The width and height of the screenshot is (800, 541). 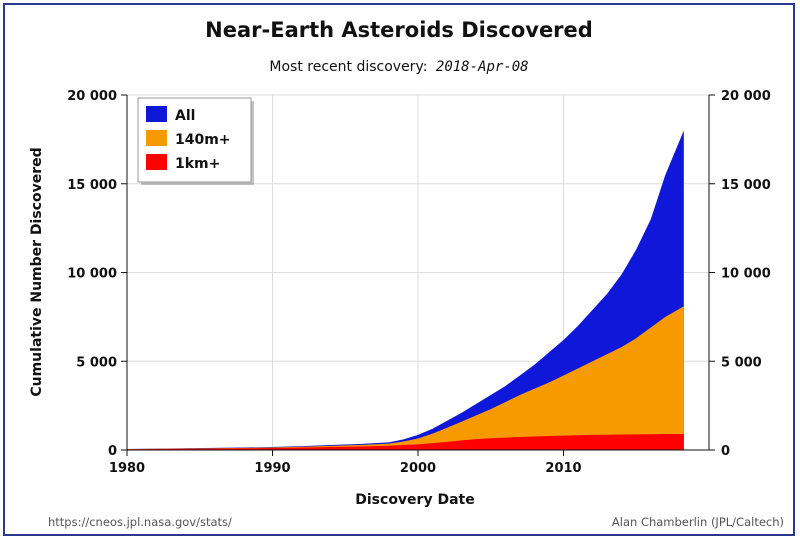 I want to click on x-tick-label: 1990, so click(x=272, y=468).